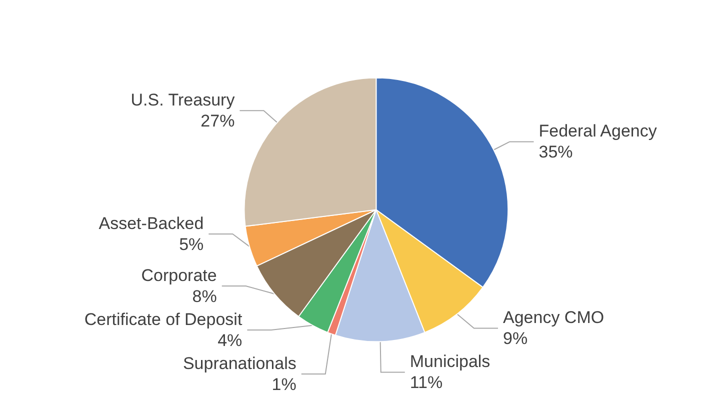  What do you see at coordinates (426, 382) in the screenshot?
I see `data-label: 11%` at bounding box center [426, 382].